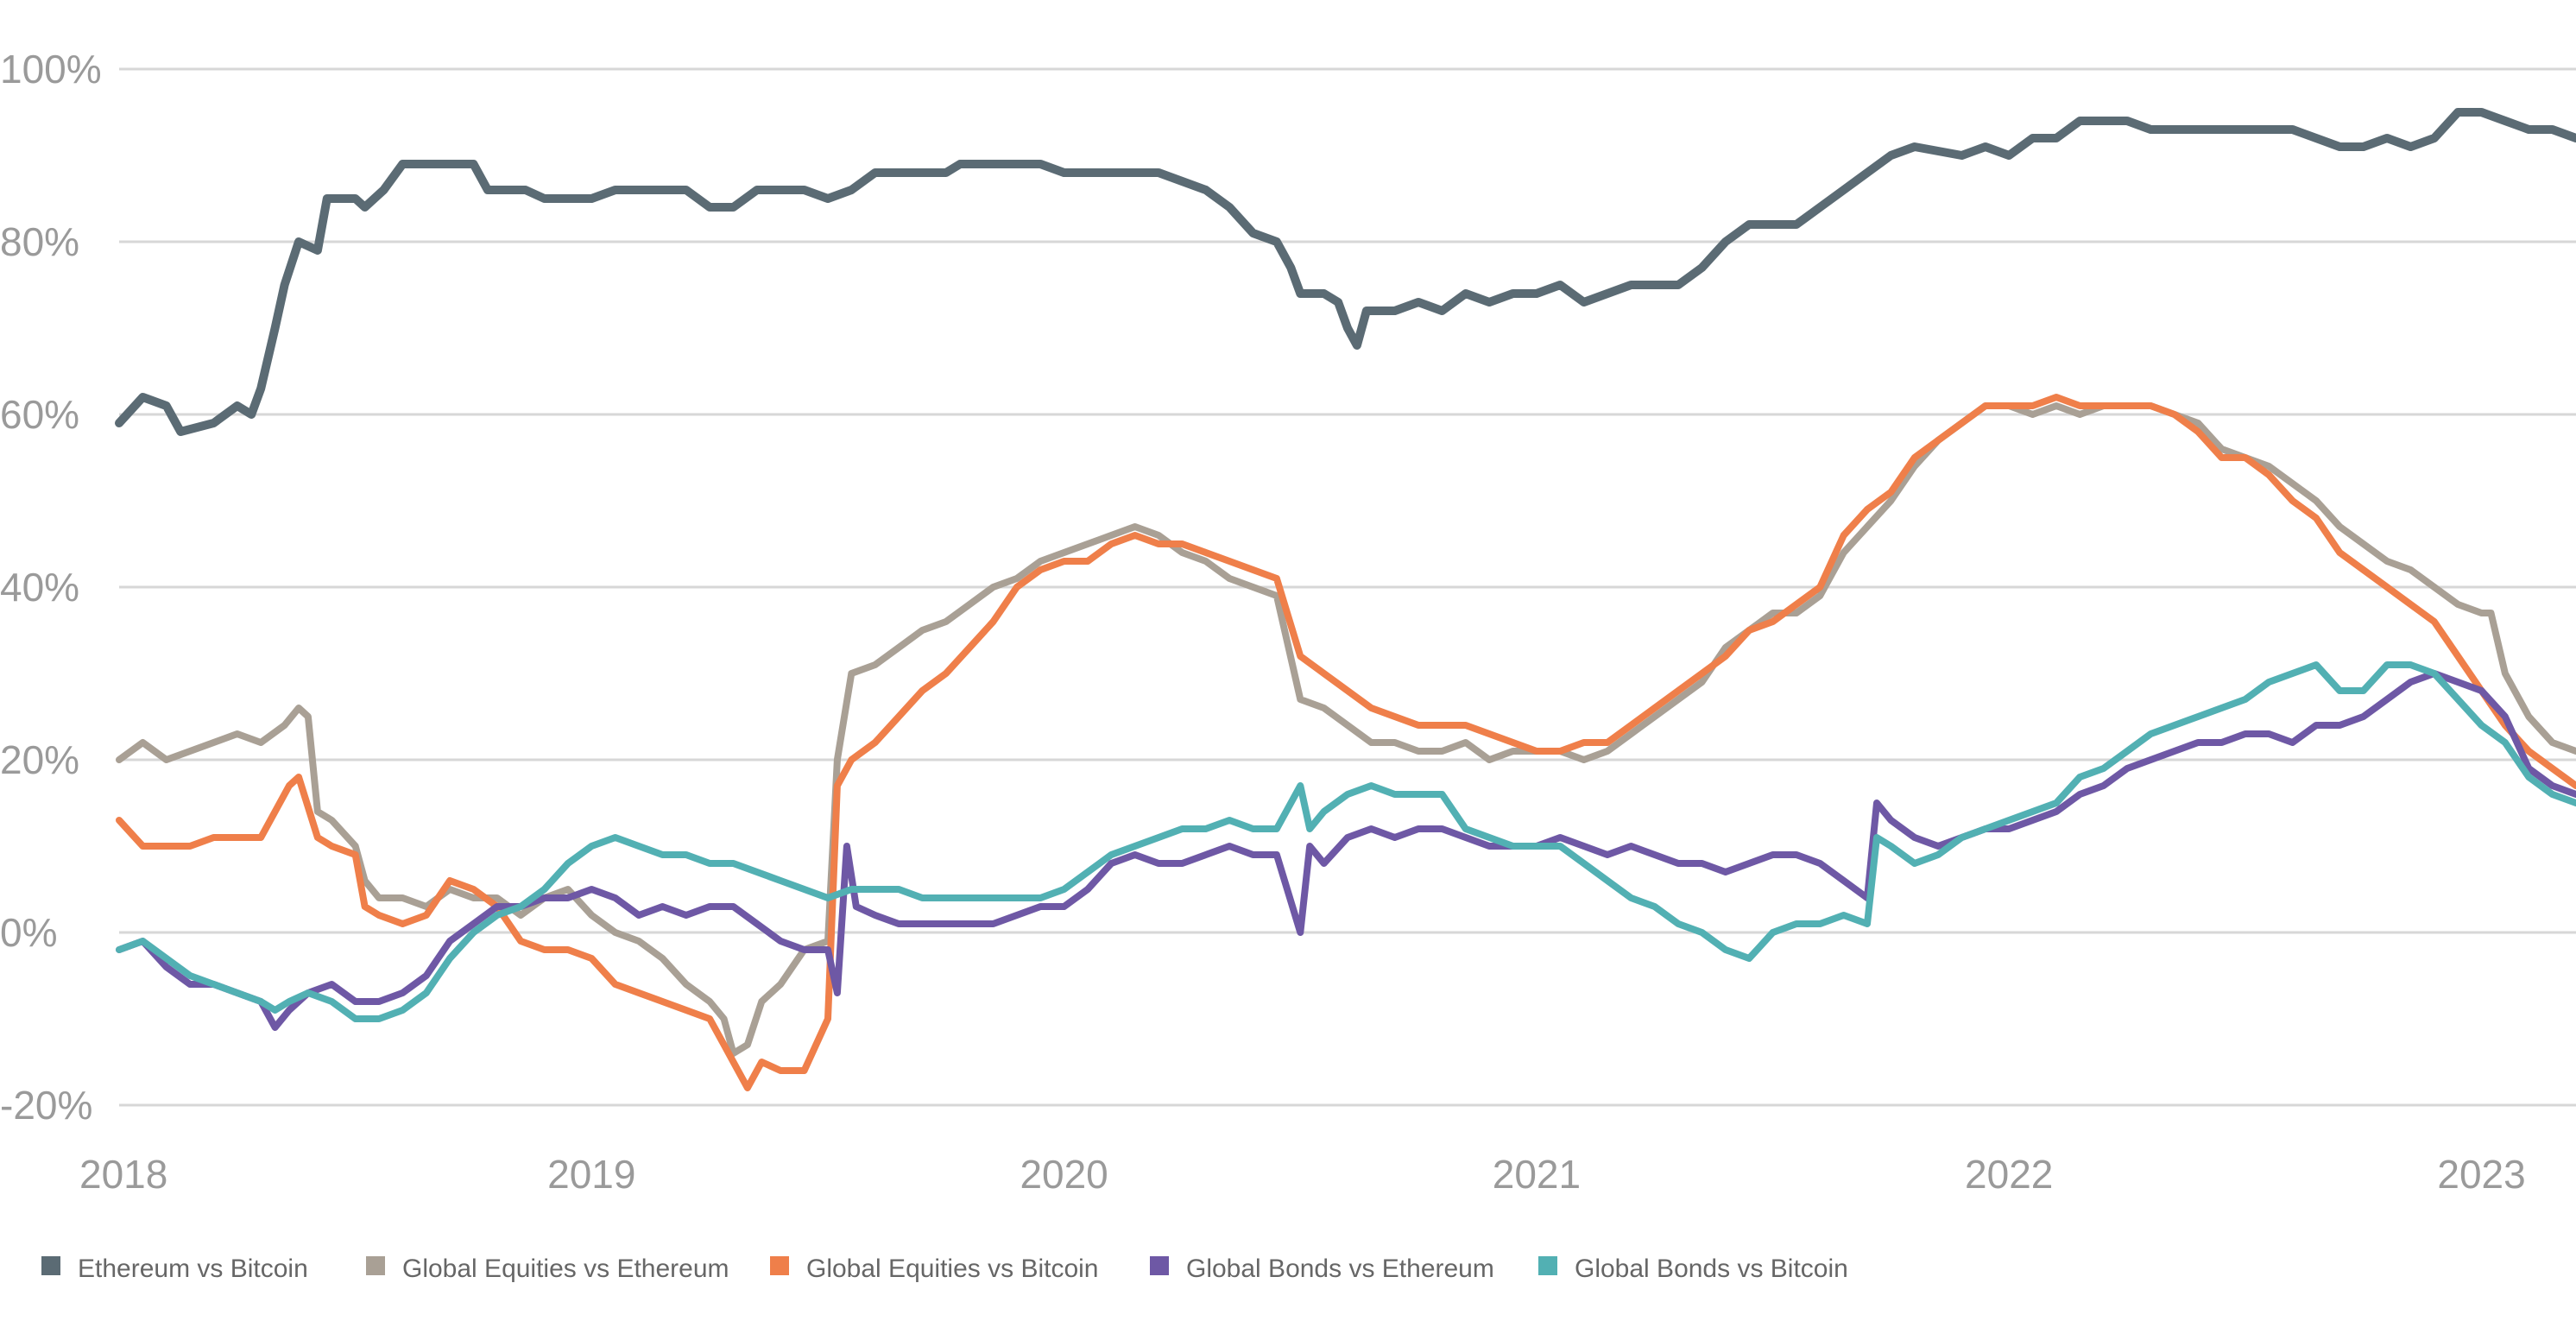 Image resolution: width=2576 pixels, height=1321 pixels. What do you see at coordinates (591, 1175) in the screenshot?
I see `x-tick-label: 2019` at bounding box center [591, 1175].